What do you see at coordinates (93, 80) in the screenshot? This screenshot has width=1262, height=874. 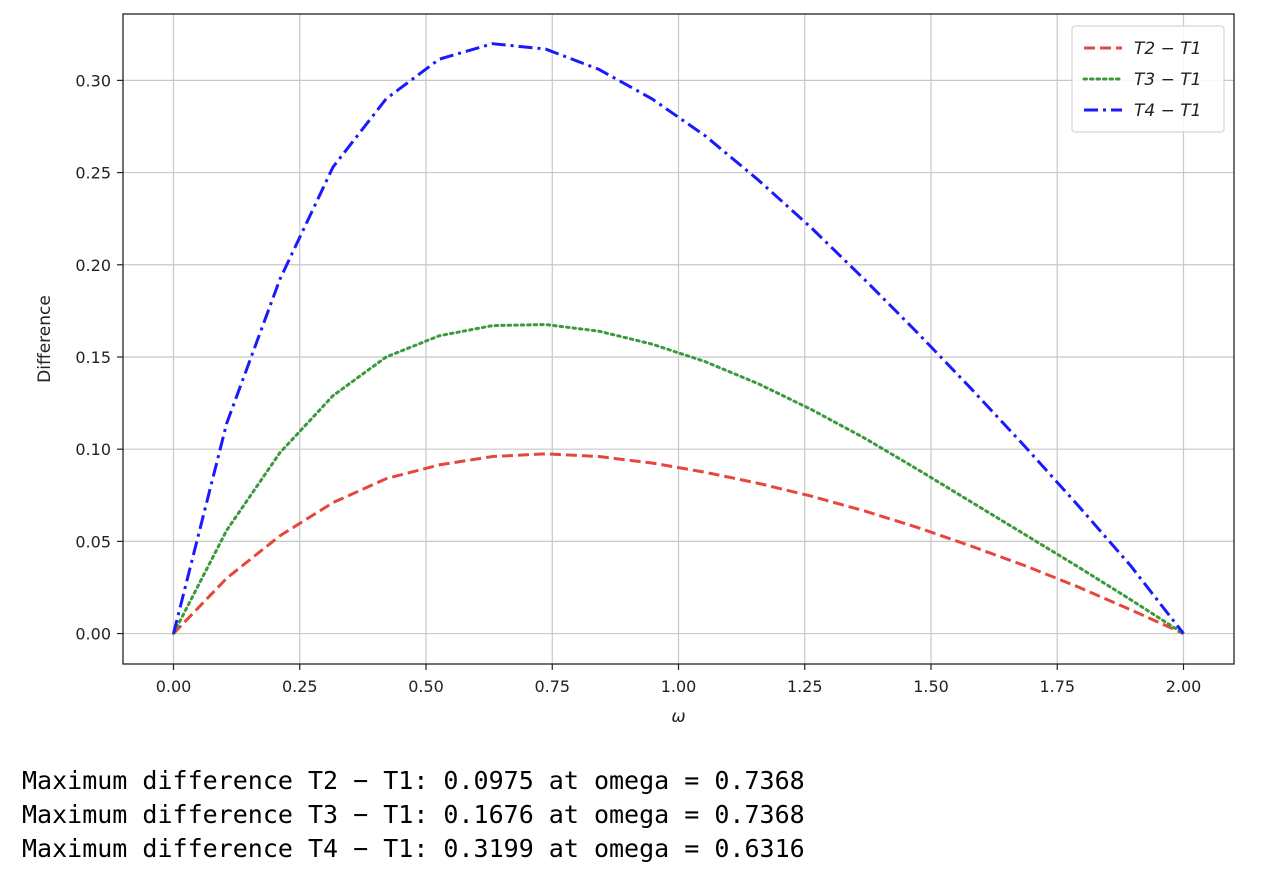 I see `y-tick-label: 0.30` at bounding box center [93, 80].